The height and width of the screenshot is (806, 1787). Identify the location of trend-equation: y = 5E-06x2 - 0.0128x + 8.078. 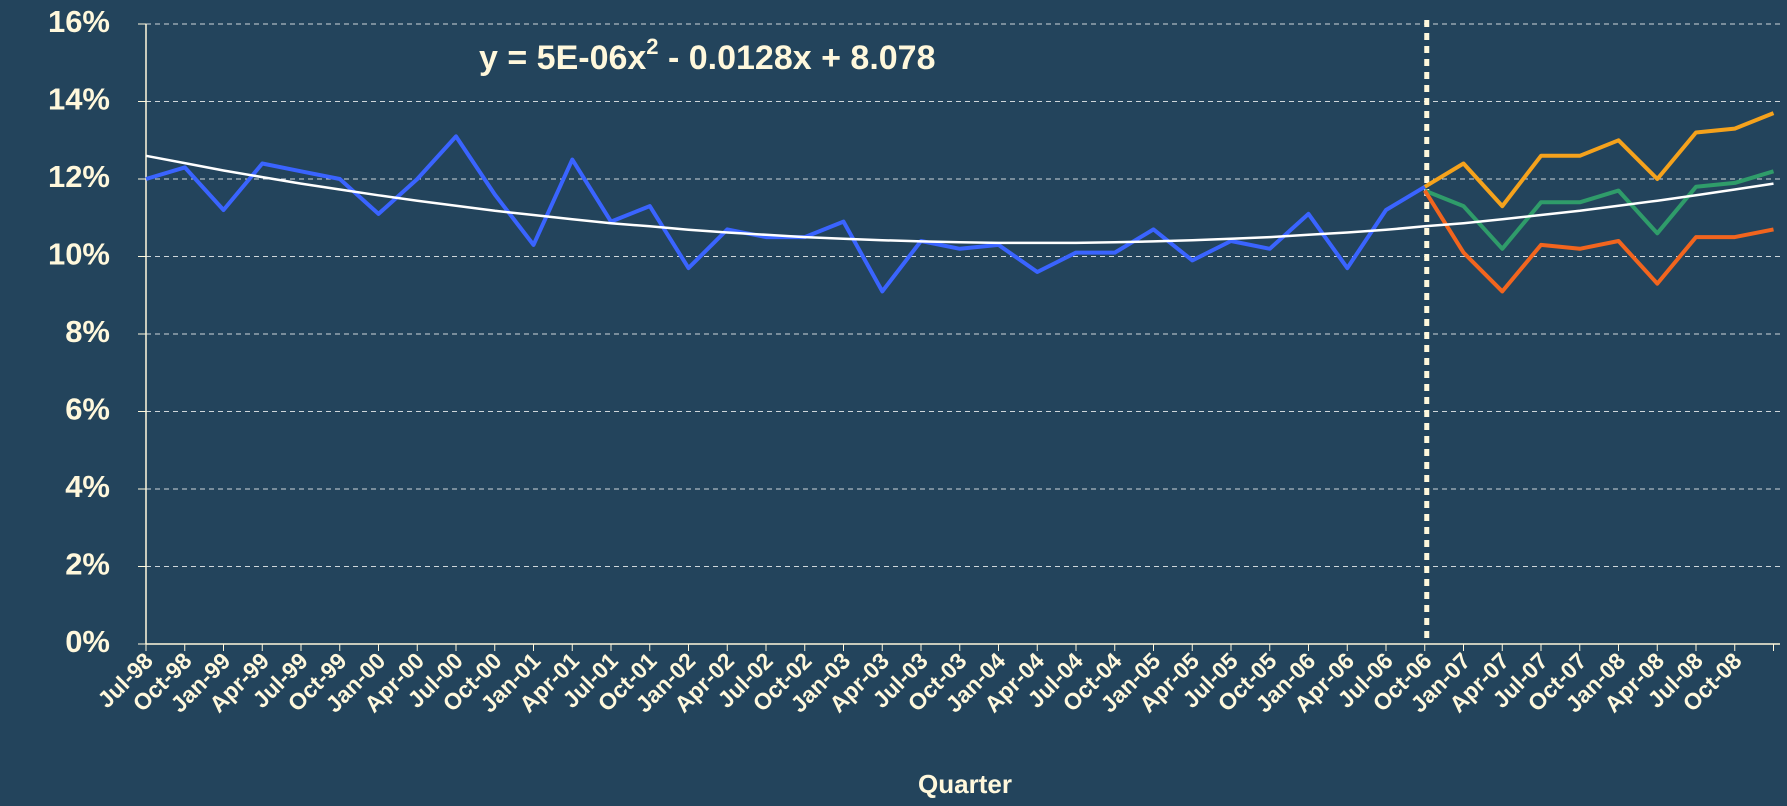
(707, 55).